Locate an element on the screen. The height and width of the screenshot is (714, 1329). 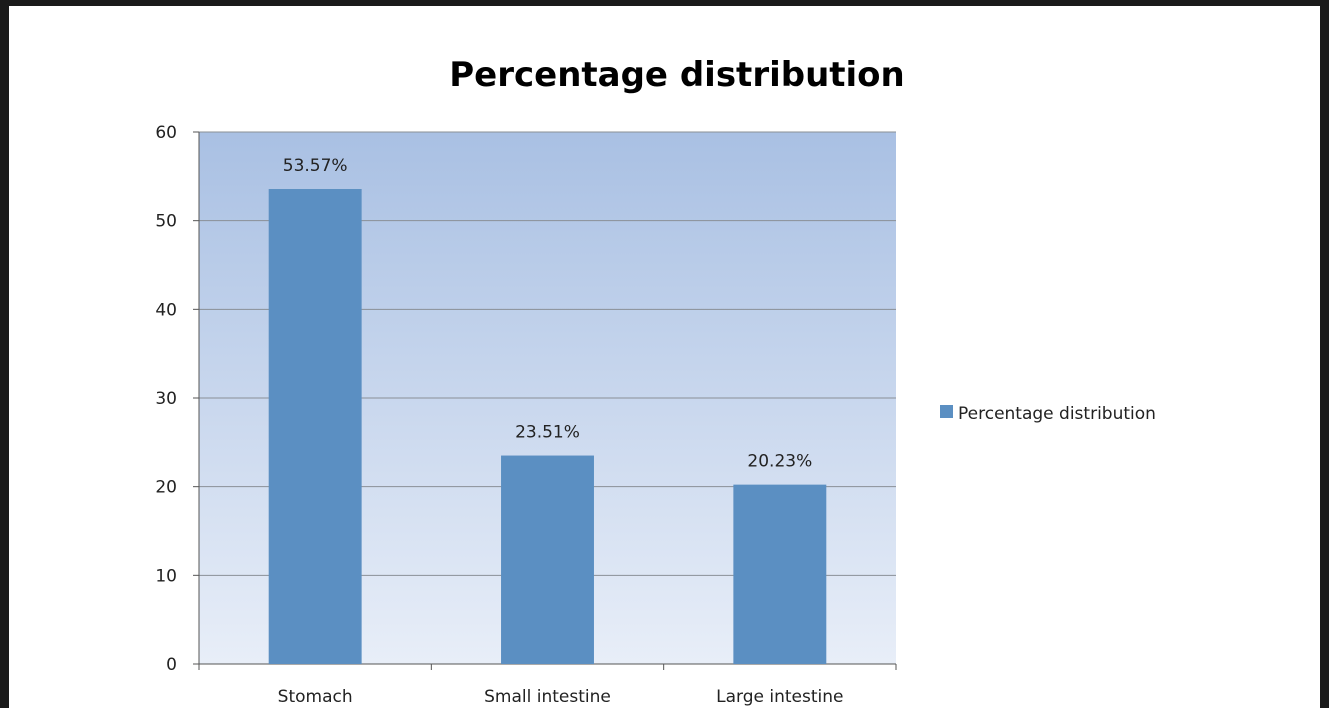
y-tick-label: 60 is located at coordinates (166, 133).